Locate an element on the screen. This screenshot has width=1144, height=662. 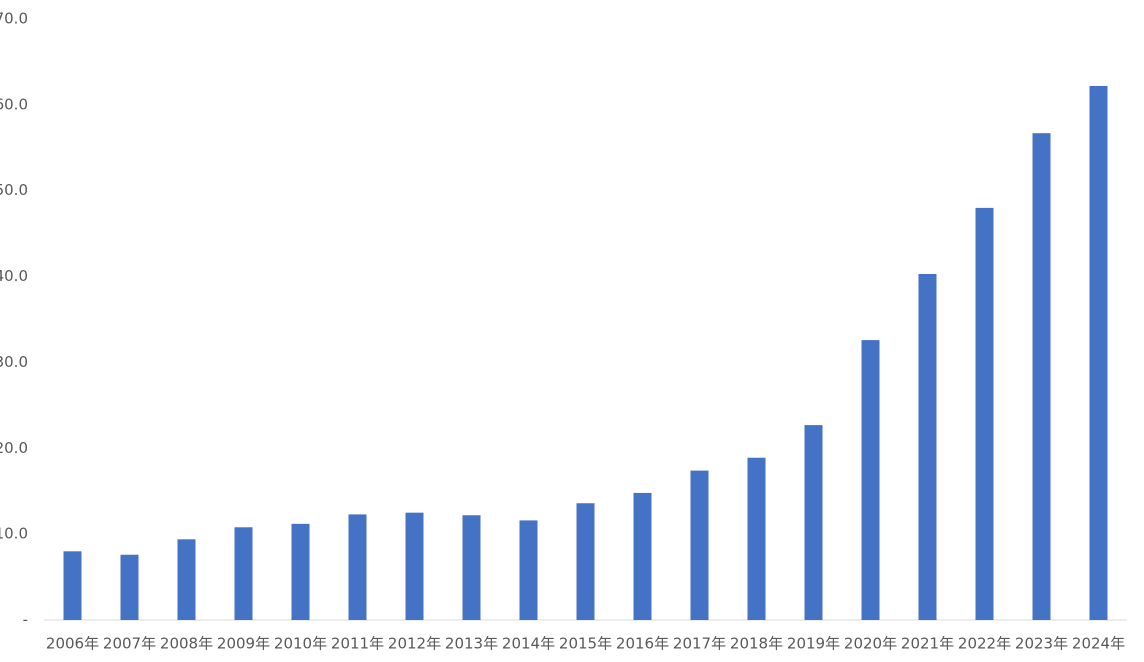
x-tick-label: 2008年 is located at coordinates (186, 644).